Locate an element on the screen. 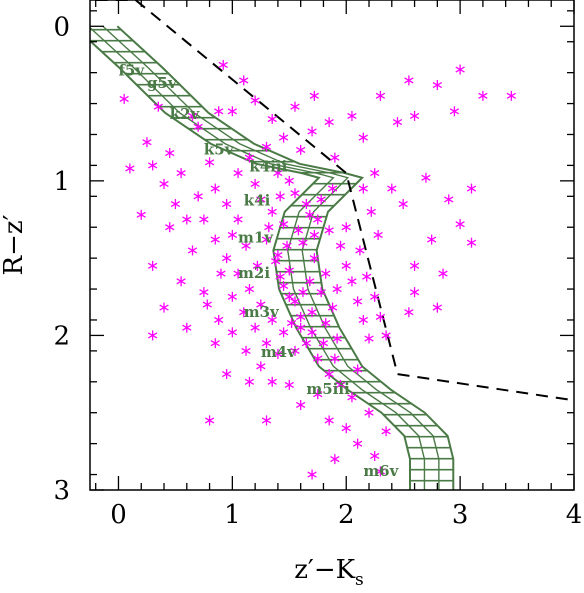  spectral-type-label: m1v is located at coordinates (256, 238).